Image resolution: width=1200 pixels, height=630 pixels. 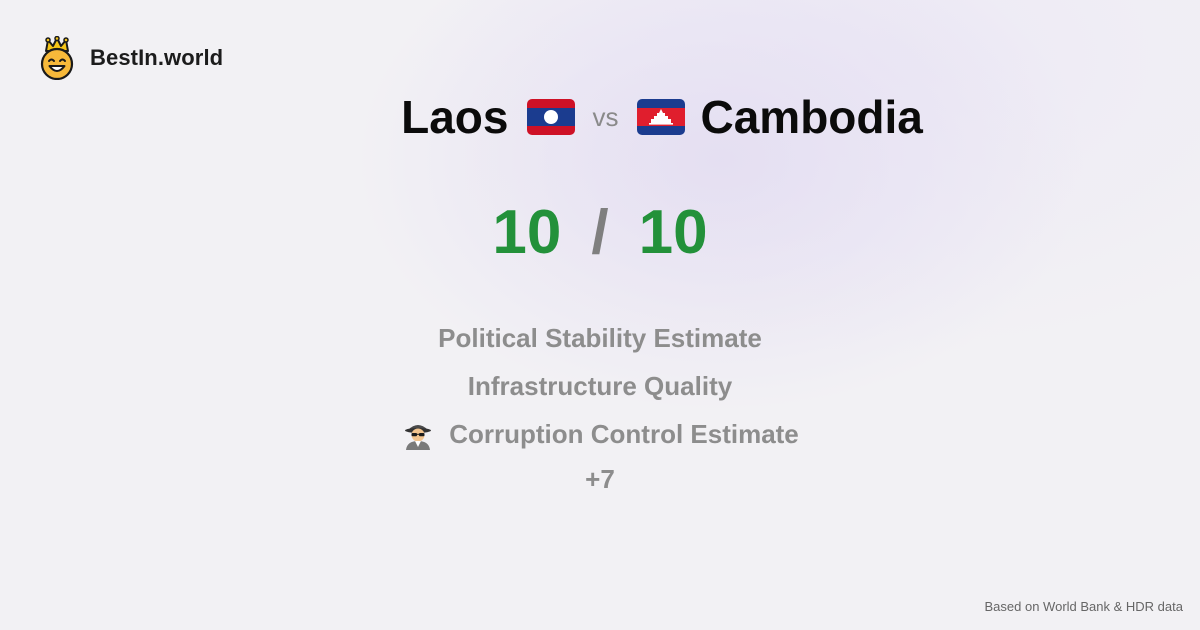 What do you see at coordinates (418, 437) in the screenshot?
I see `spy-detective-icon` at bounding box center [418, 437].